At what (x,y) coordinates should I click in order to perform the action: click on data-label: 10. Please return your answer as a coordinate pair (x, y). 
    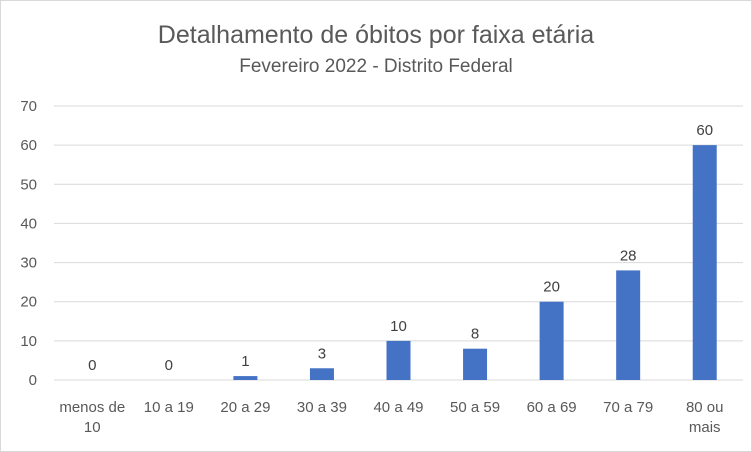
    Looking at the image, I should click on (398, 326).